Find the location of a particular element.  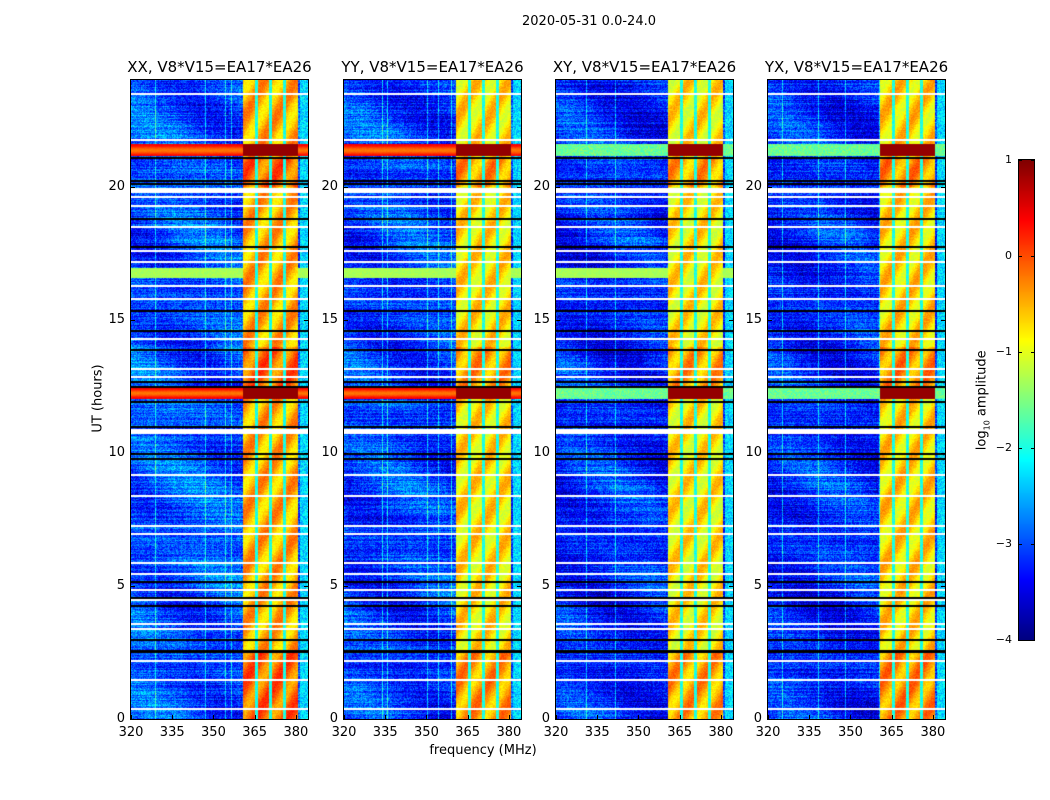

panel-title: XX, V8*V15=EA17*EA26 is located at coordinates (219, 67).